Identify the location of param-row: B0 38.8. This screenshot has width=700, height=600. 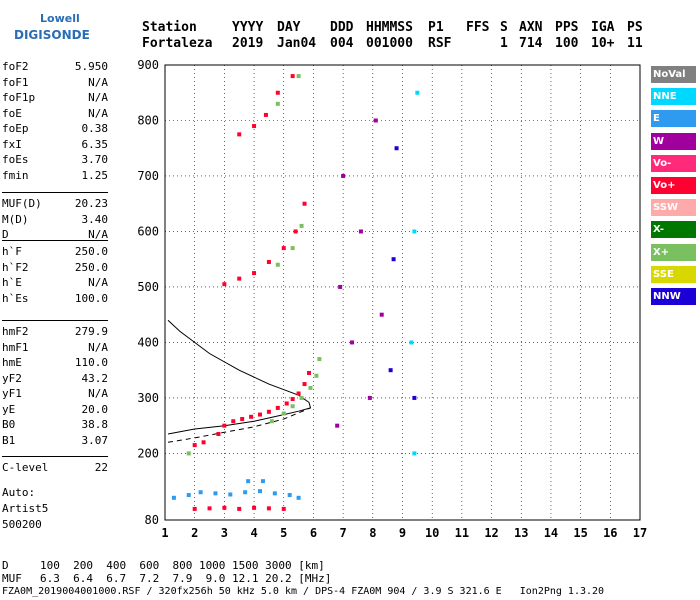
(55, 426).